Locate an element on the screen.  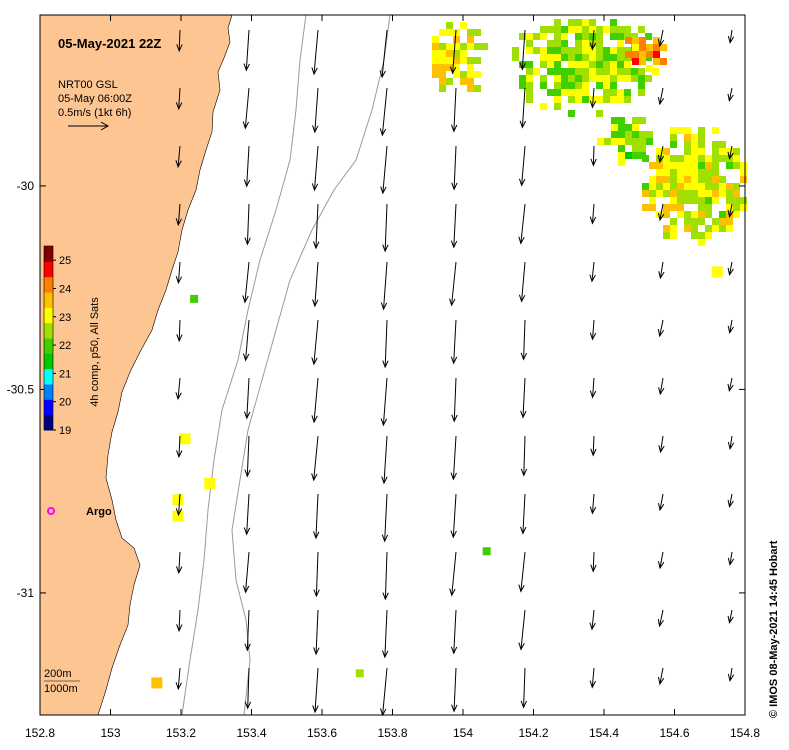
argo-float-marker is located at coordinates (51, 511).